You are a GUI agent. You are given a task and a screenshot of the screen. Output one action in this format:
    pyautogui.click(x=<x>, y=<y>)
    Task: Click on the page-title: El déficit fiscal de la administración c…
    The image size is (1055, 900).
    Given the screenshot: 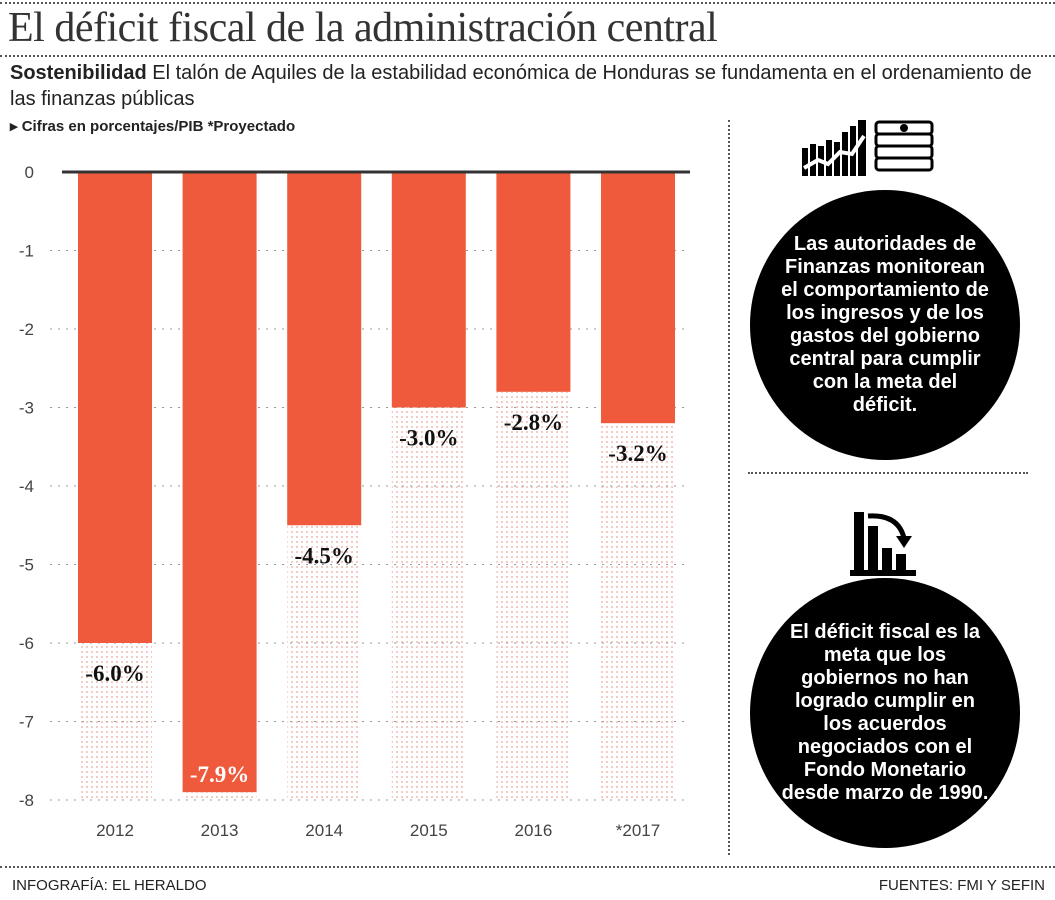 What is the action you would take?
    pyautogui.click(x=363, y=28)
    